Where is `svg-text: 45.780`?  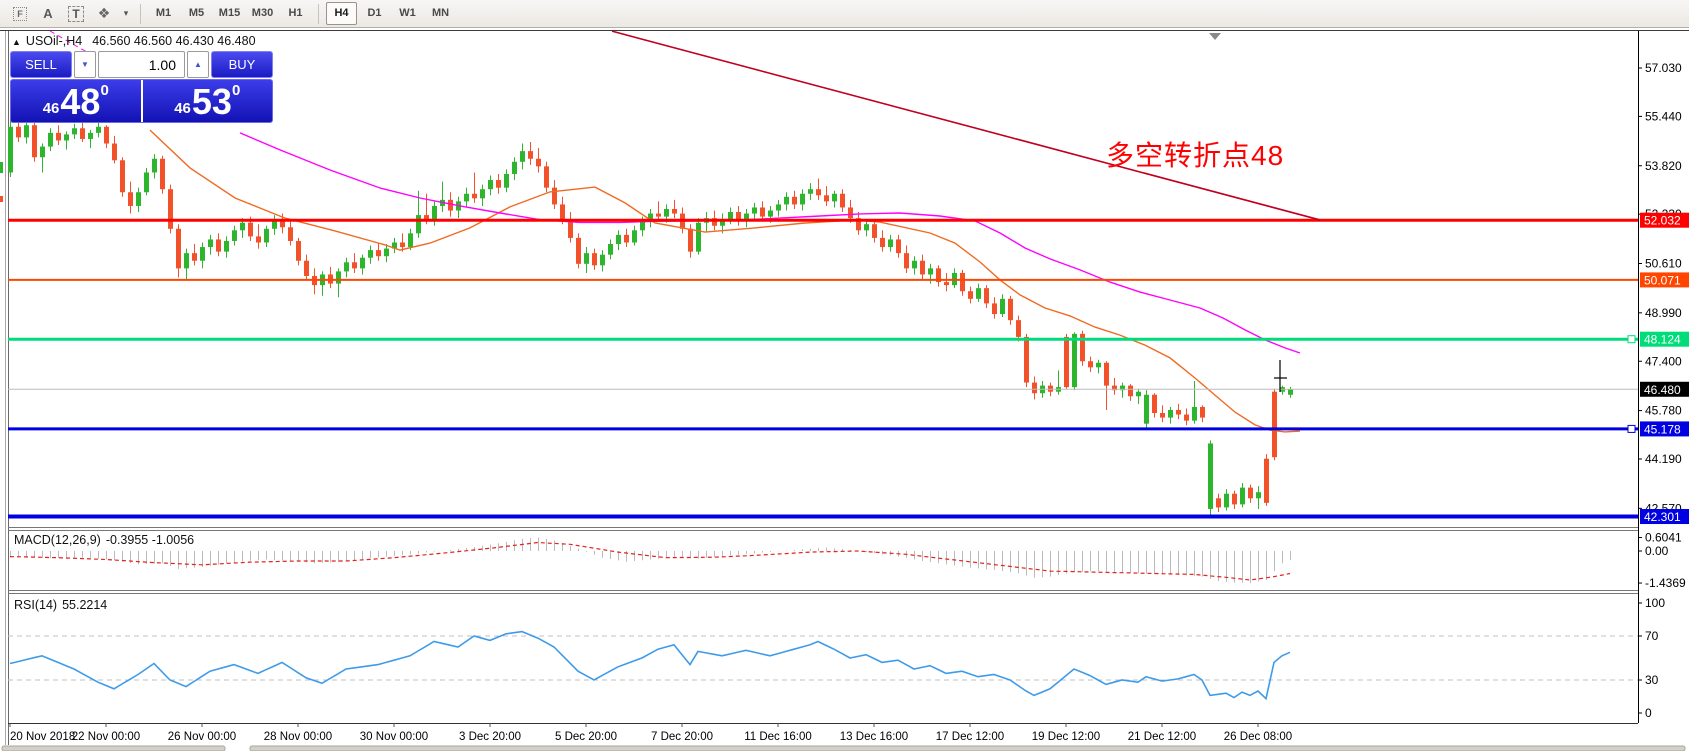 svg-text: 45.780 is located at coordinates (1663, 411).